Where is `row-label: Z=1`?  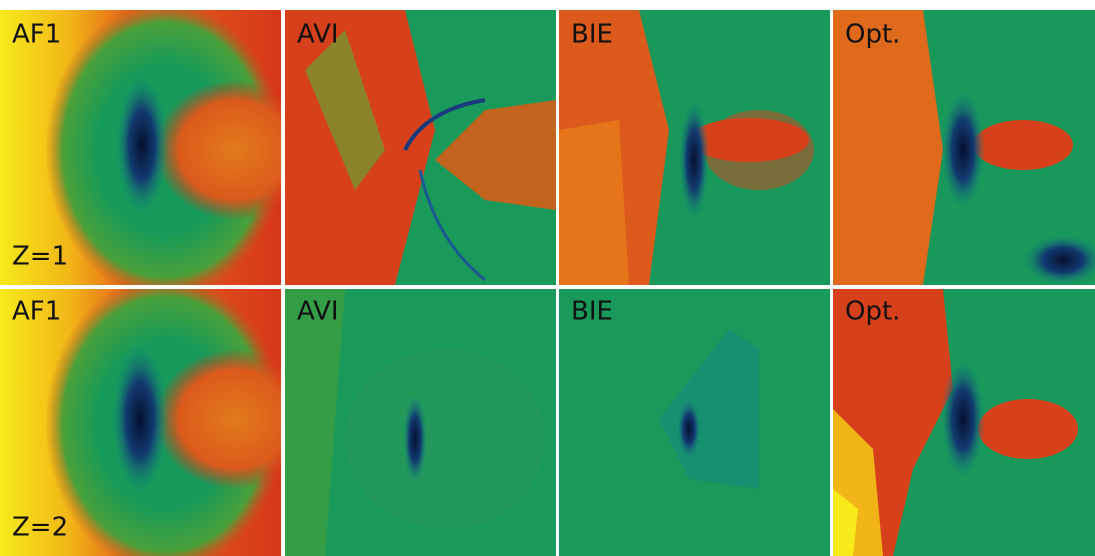
row-label: Z=1 is located at coordinates (40, 256).